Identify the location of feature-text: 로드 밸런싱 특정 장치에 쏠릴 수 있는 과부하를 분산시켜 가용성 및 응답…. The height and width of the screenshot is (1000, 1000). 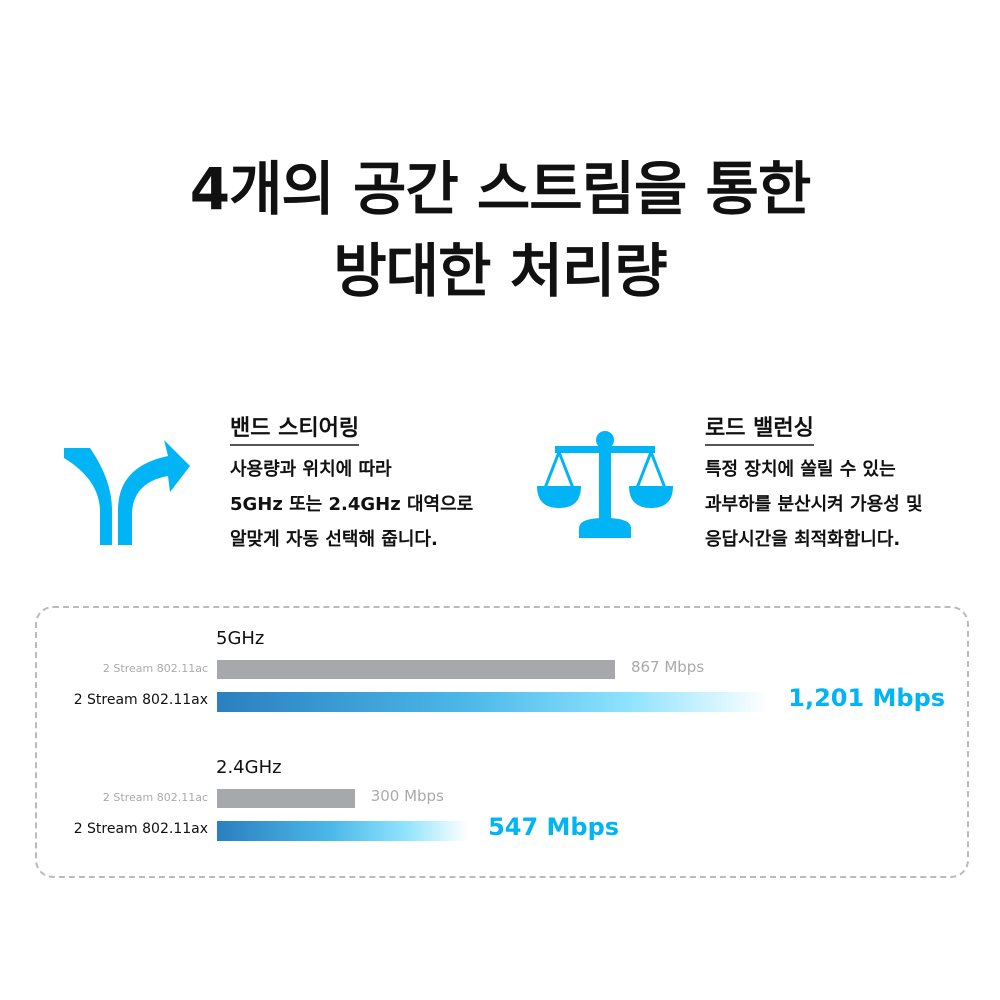
(852, 483).